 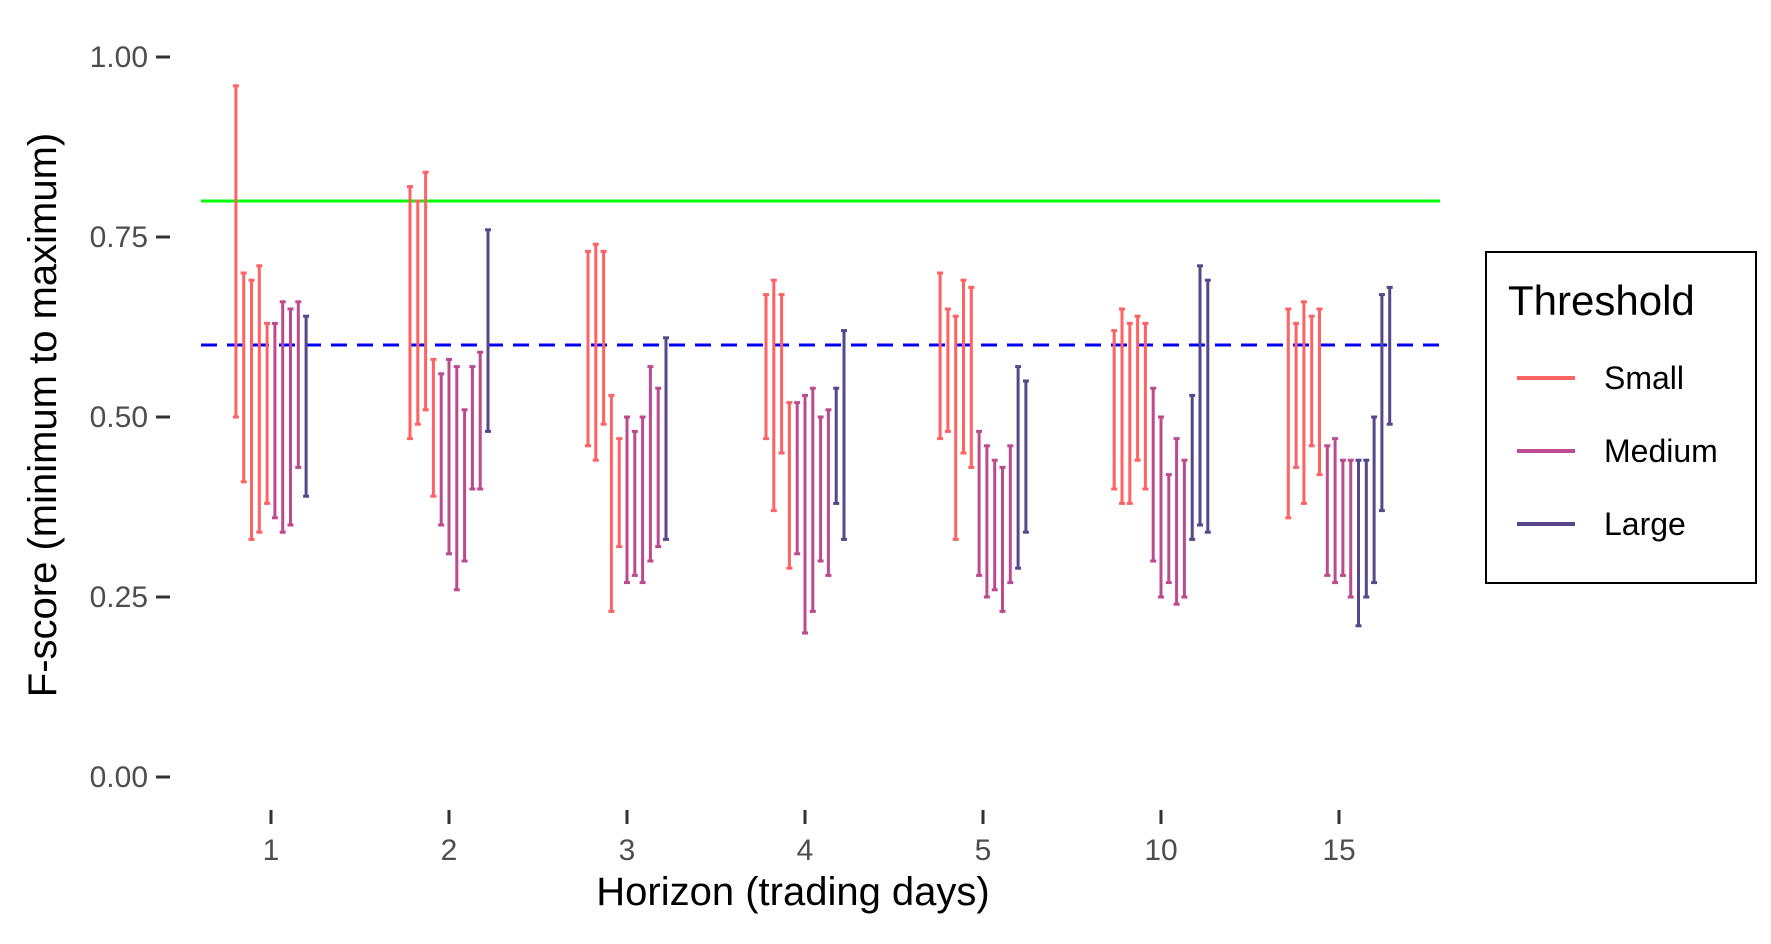 What do you see at coordinates (1160, 850) in the screenshot?
I see `x-tick-label: 10` at bounding box center [1160, 850].